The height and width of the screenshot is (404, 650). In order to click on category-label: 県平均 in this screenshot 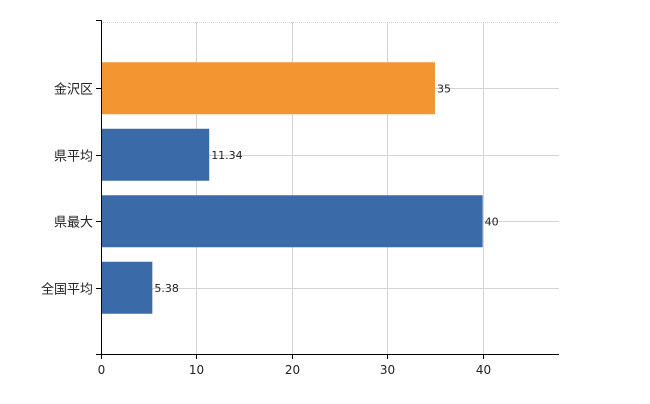, I will do `click(73, 157)`.